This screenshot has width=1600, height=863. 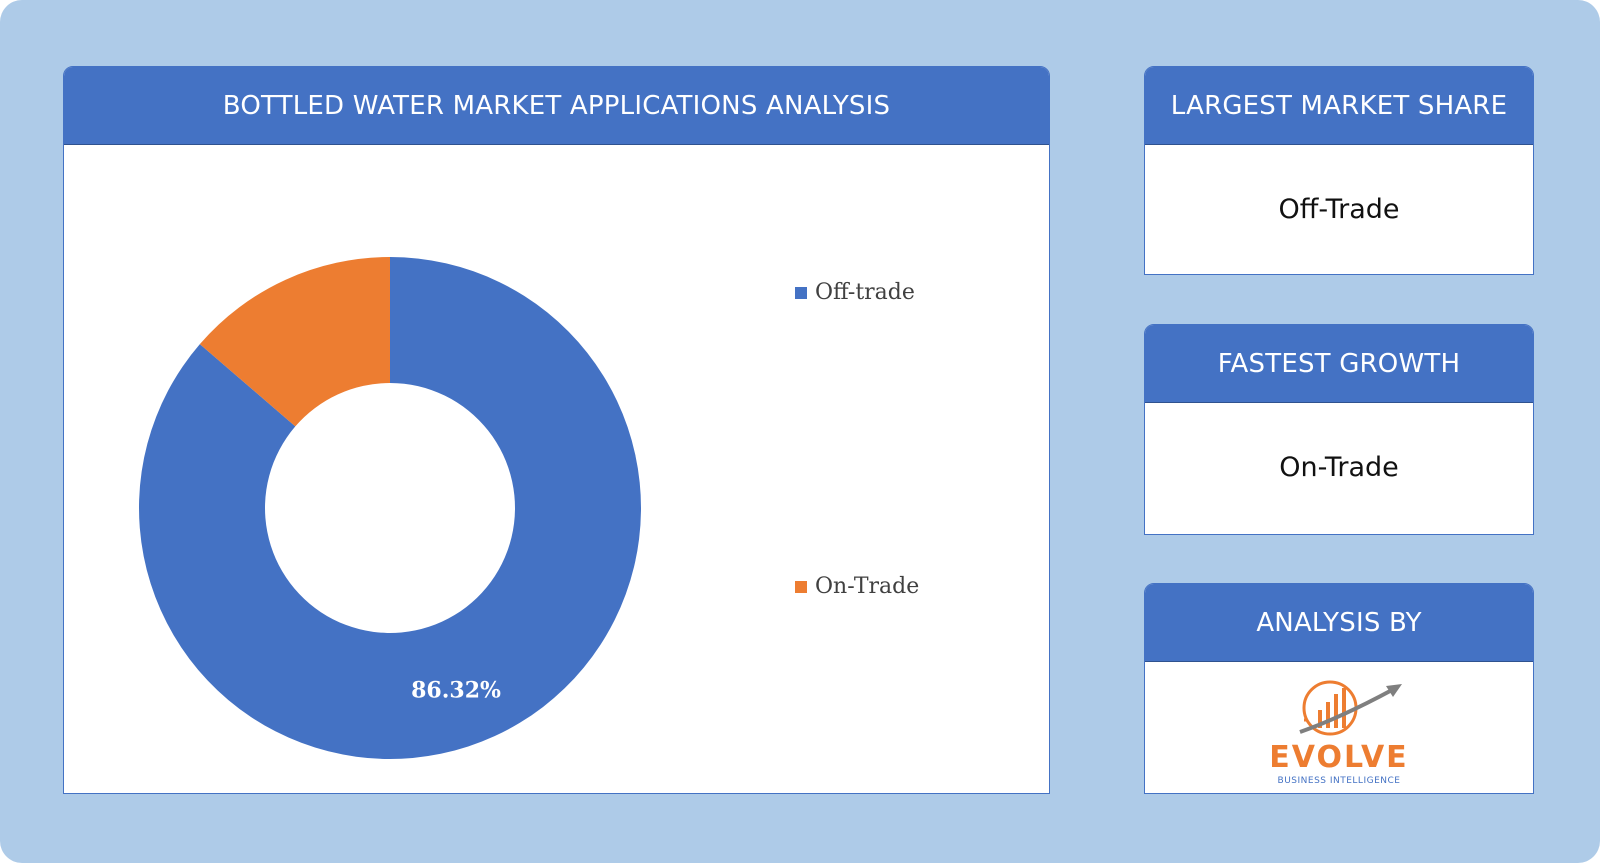 I want to click on legend-item-off-trade: Off-trade, so click(x=855, y=292).